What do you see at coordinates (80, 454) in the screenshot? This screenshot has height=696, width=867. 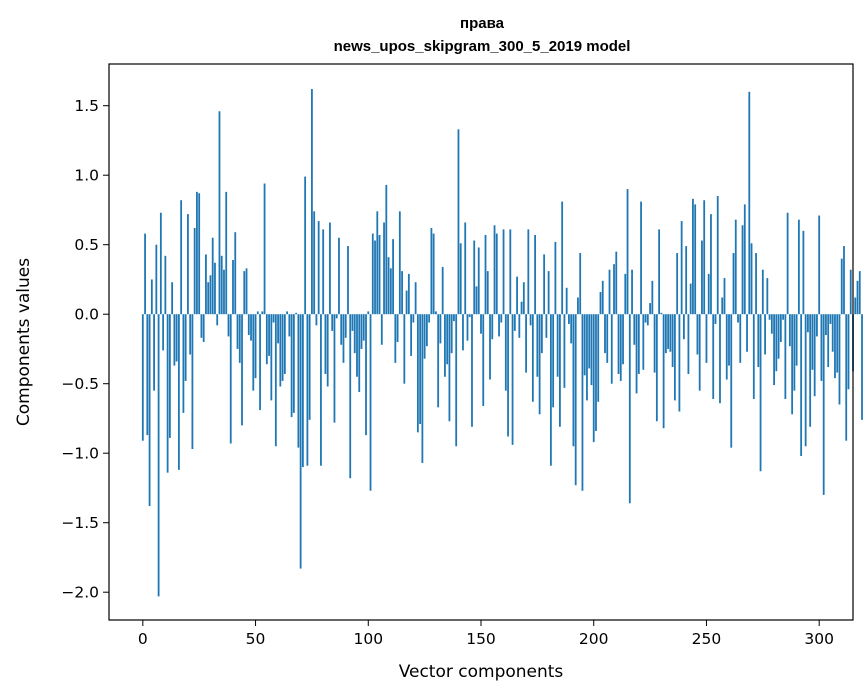 I see `y-tick-label: −1.0` at bounding box center [80, 454].